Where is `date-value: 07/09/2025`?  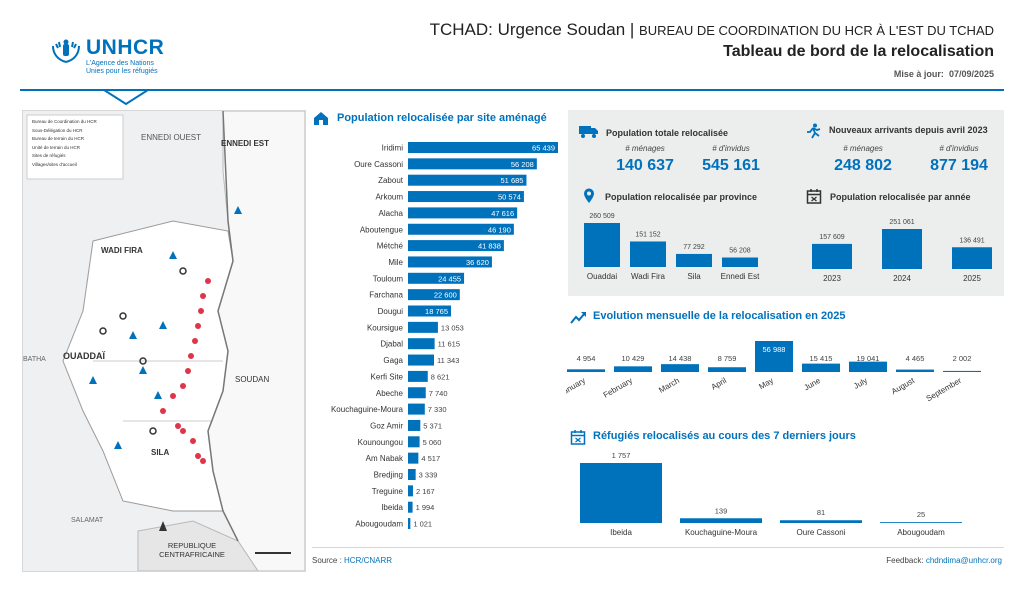 date-value: 07/09/2025 is located at coordinates (971, 74).